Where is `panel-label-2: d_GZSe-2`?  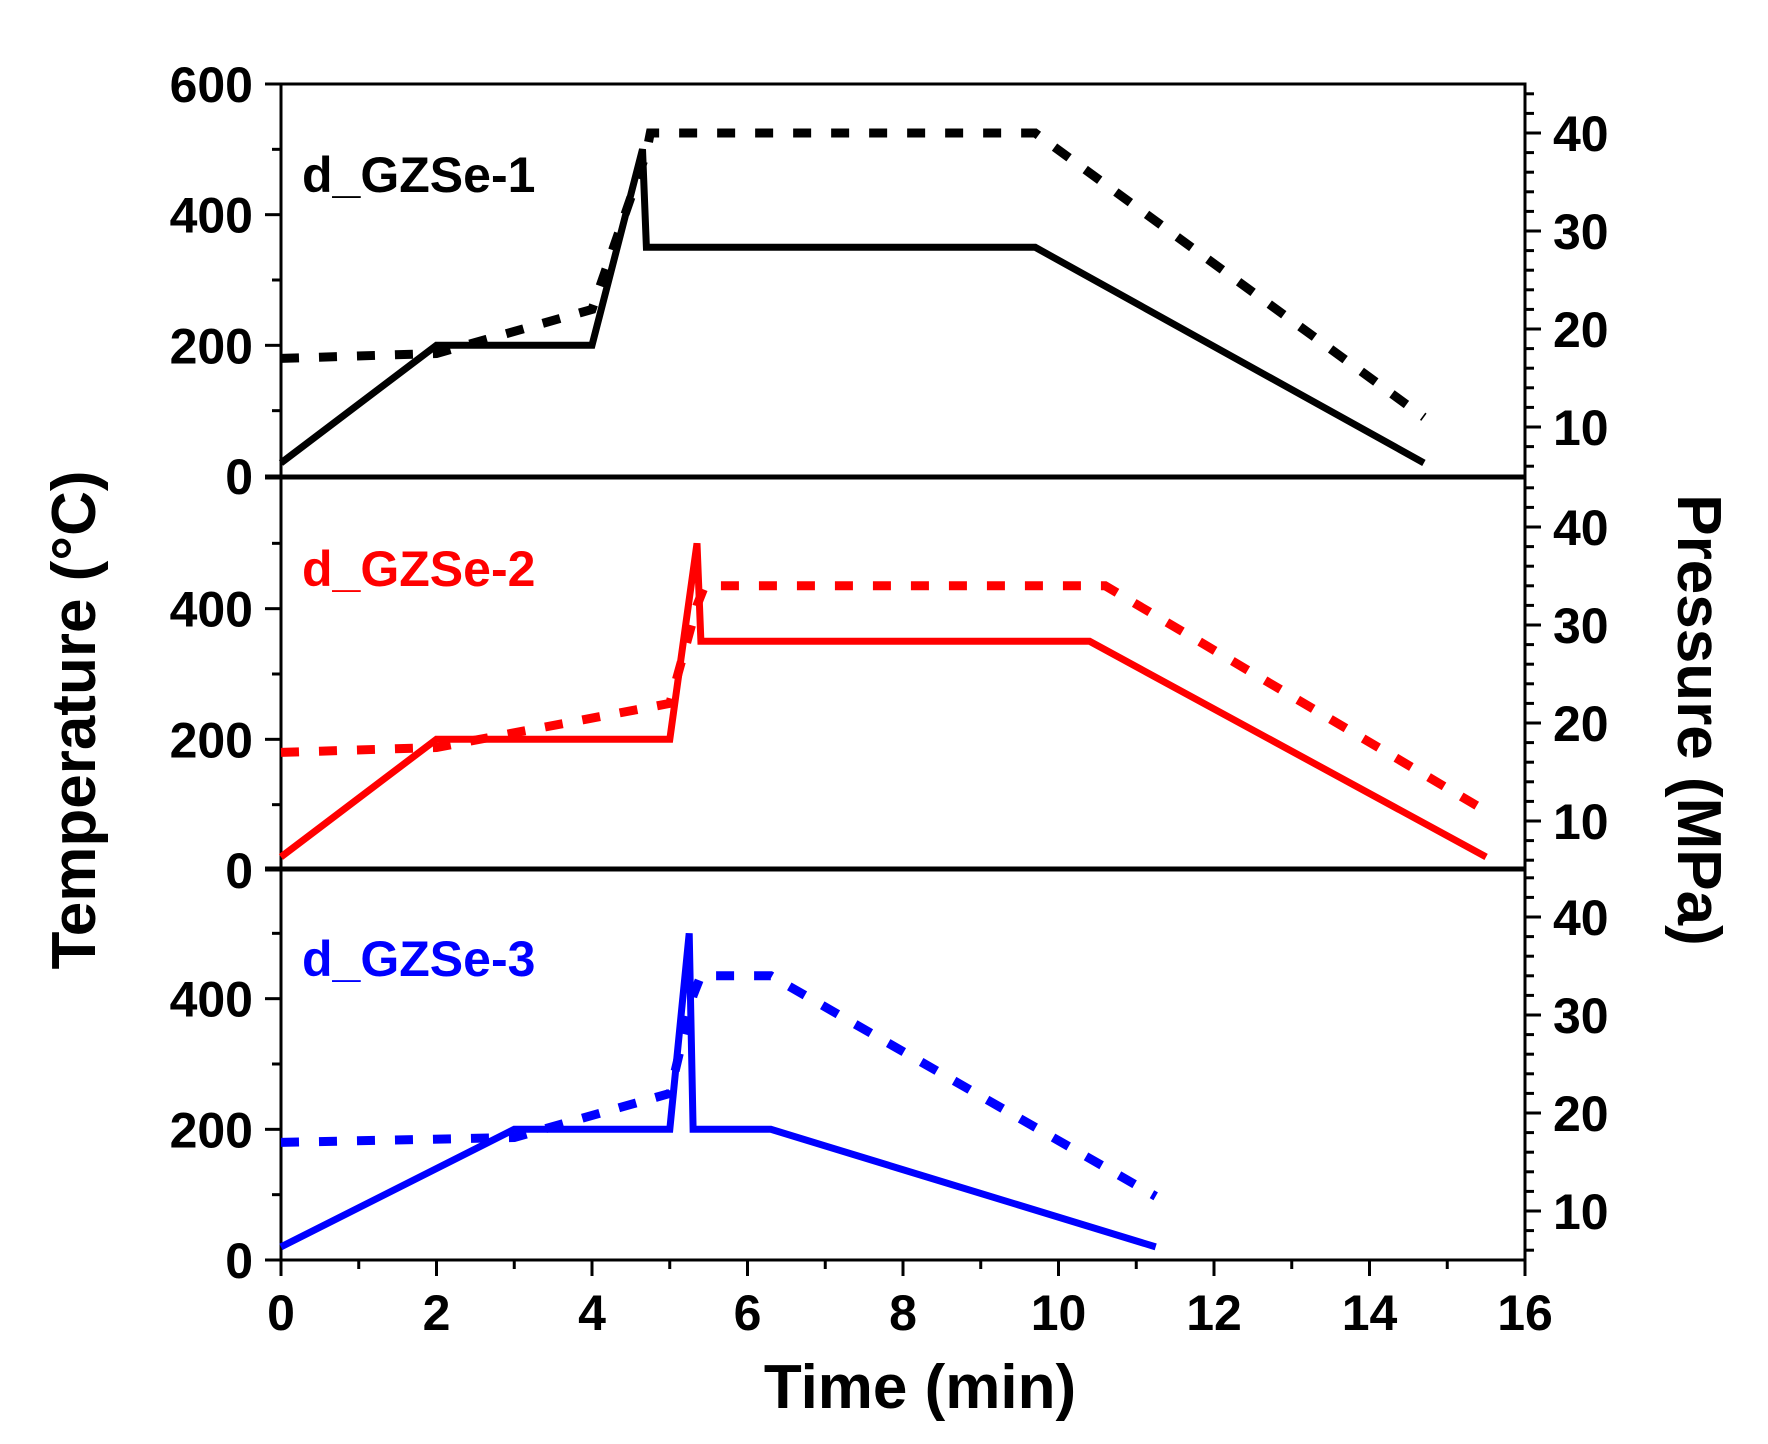 panel-label-2: d_GZSe-2 is located at coordinates (418, 569).